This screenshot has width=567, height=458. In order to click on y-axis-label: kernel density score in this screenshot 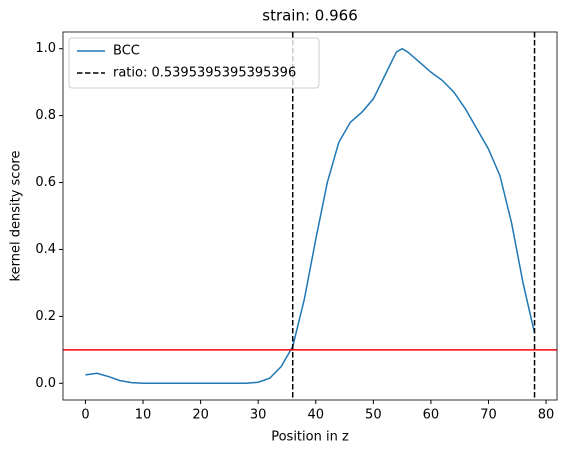, I will do `click(16, 216)`.